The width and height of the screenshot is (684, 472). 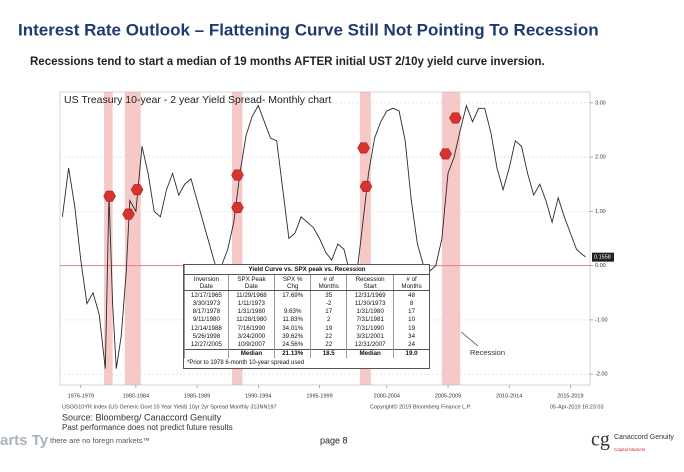 I want to click on x-tick-label: 1995-1999, so click(x=319, y=396).